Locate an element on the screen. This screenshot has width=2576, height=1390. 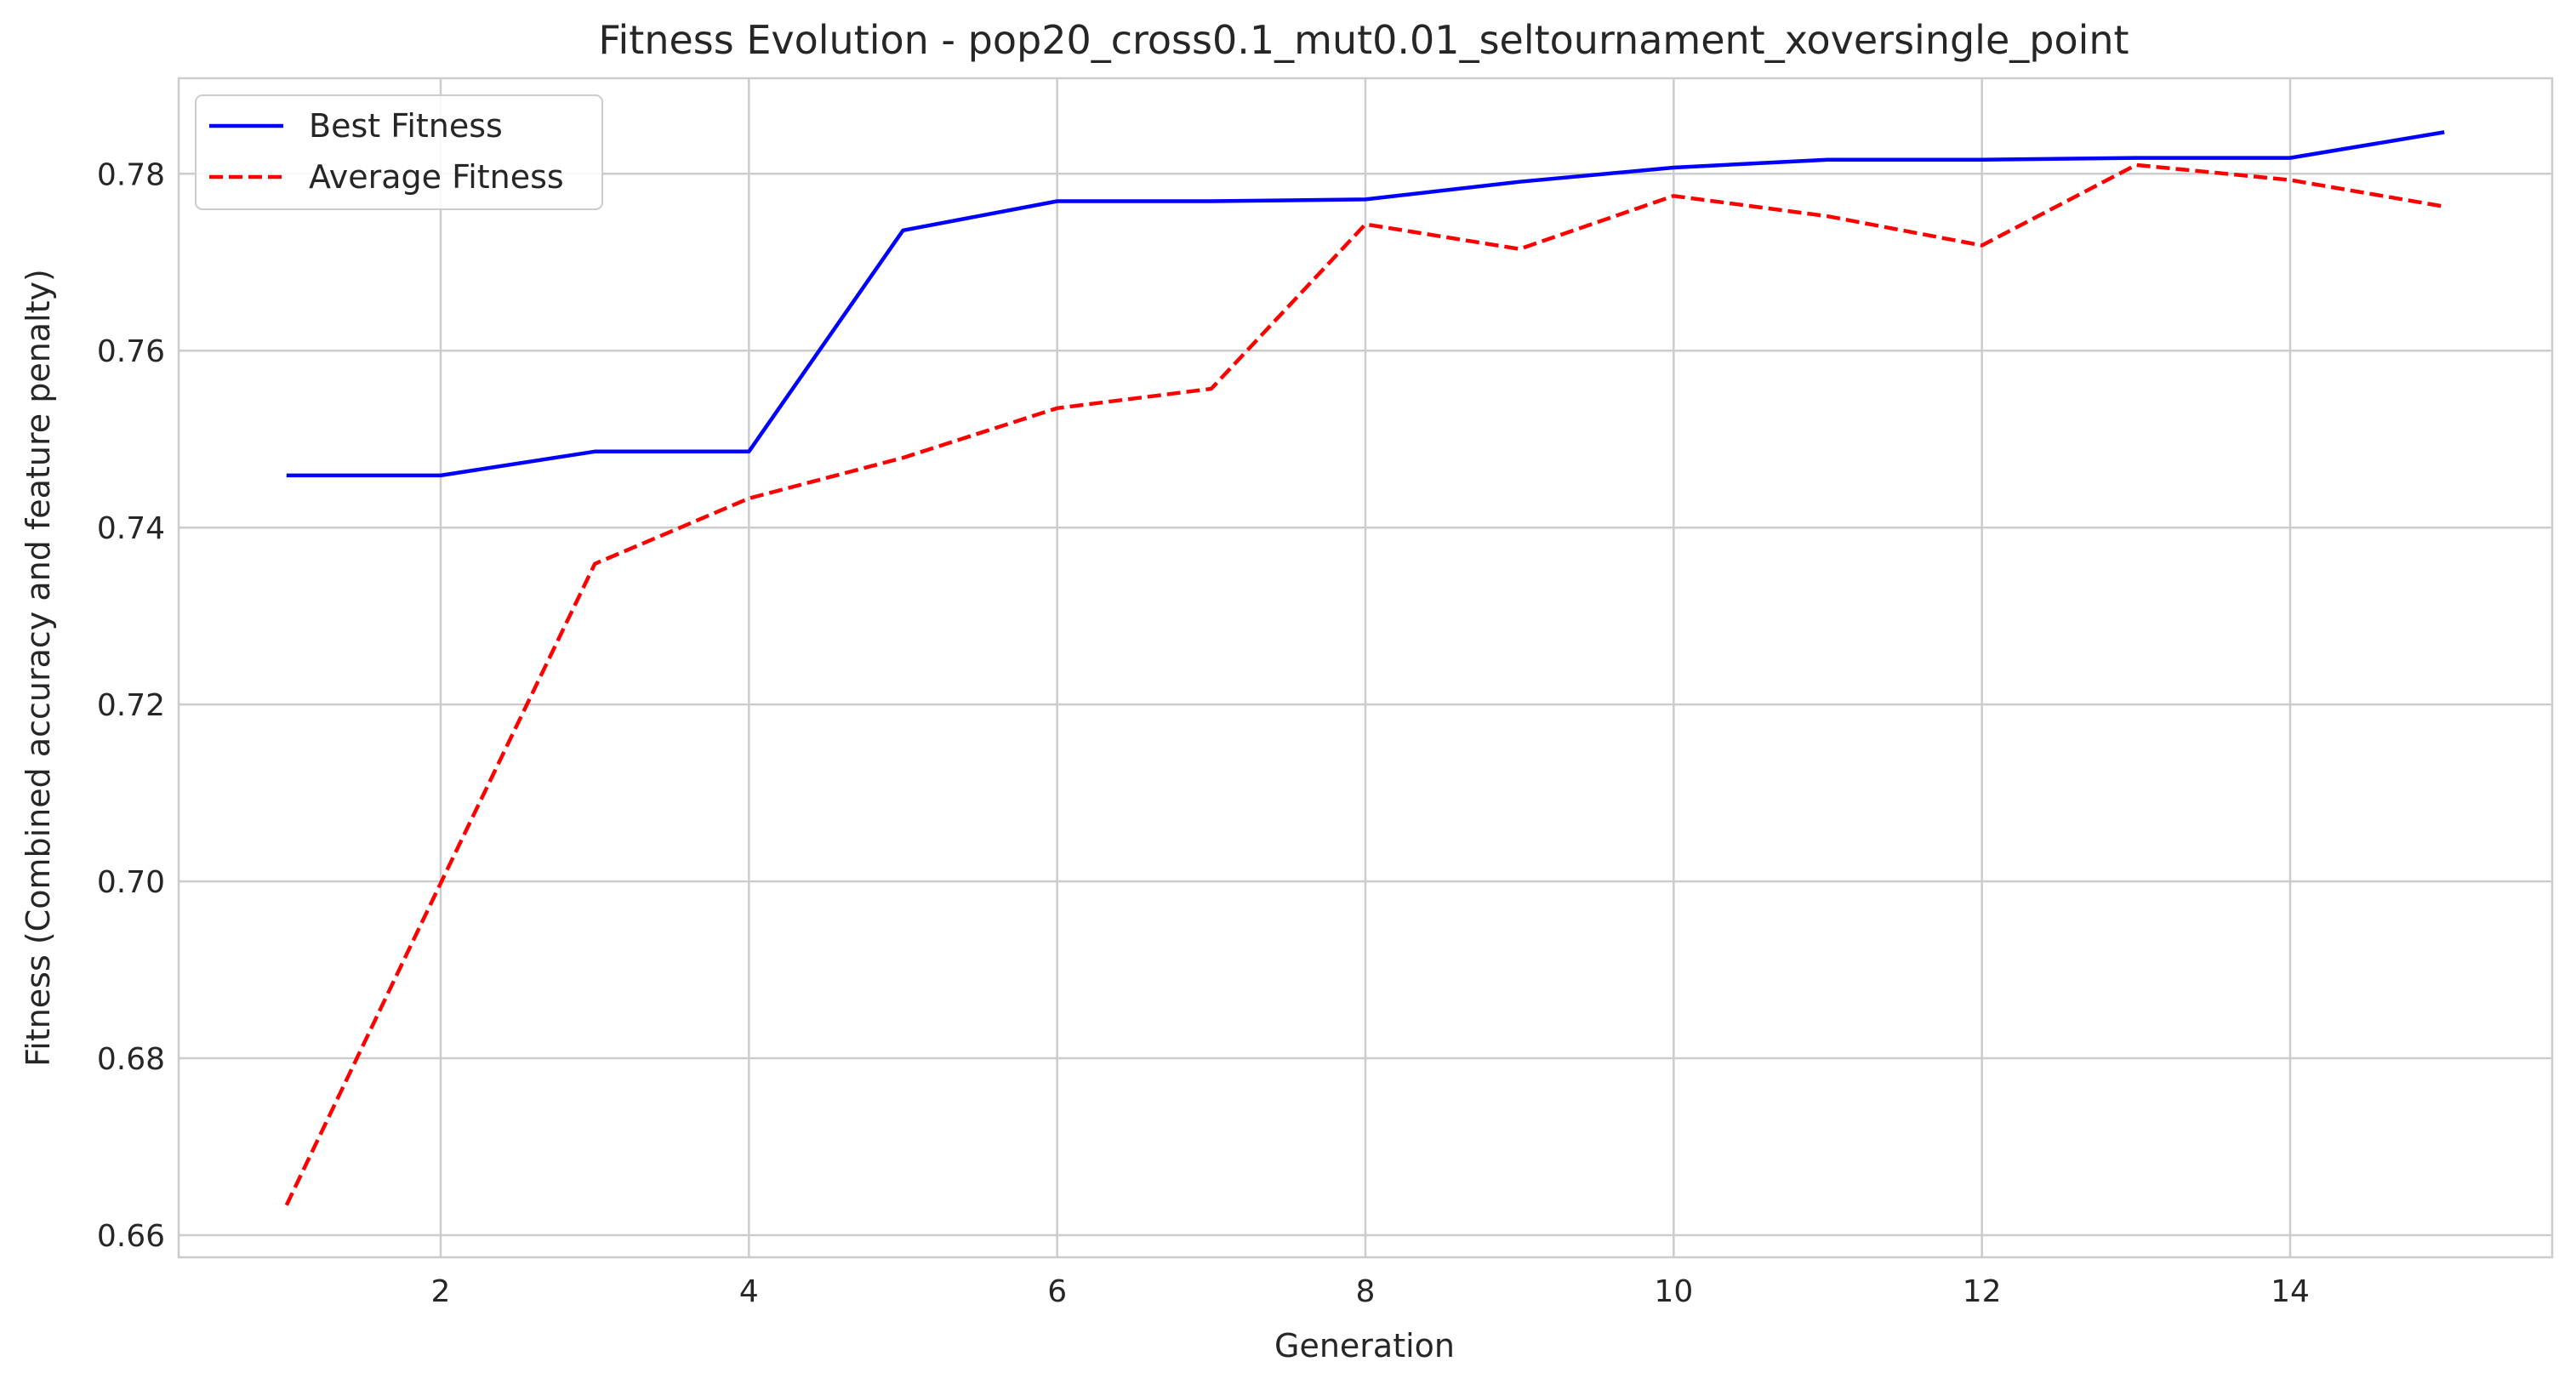
y-tick-label: 0.66 is located at coordinates (131, 1237).